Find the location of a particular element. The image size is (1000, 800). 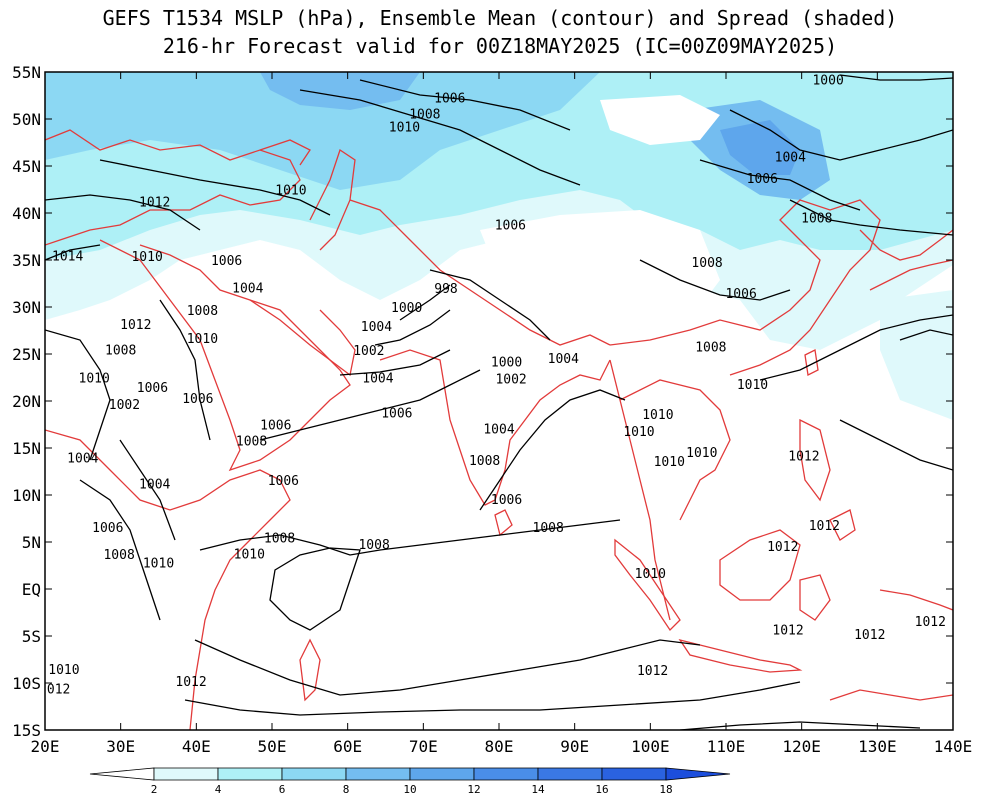

coast-madagascar is located at coordinates (310, 670).